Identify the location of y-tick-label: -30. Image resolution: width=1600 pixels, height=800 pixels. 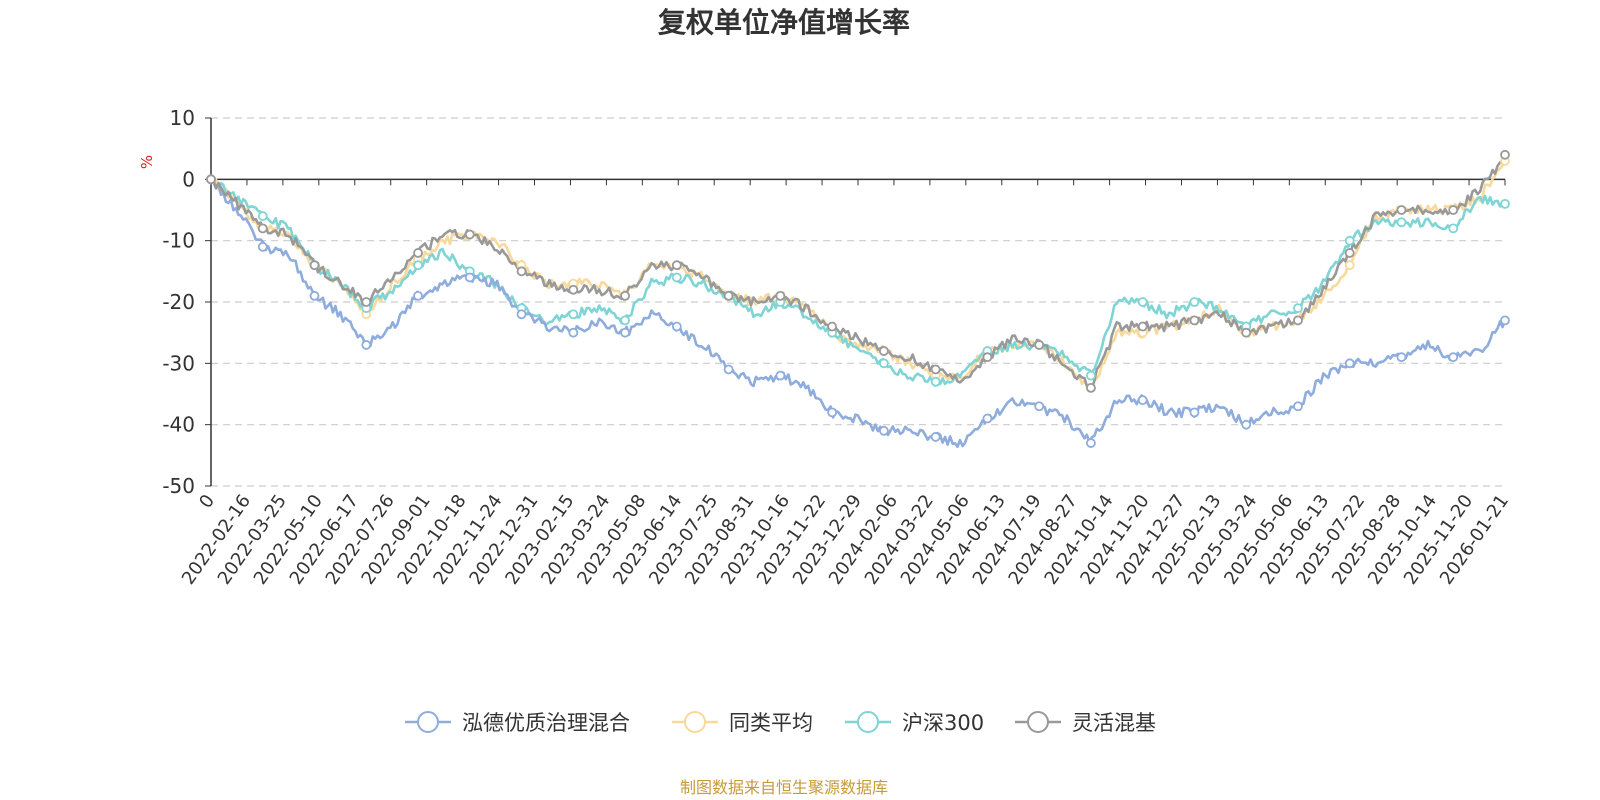
(178, 363).